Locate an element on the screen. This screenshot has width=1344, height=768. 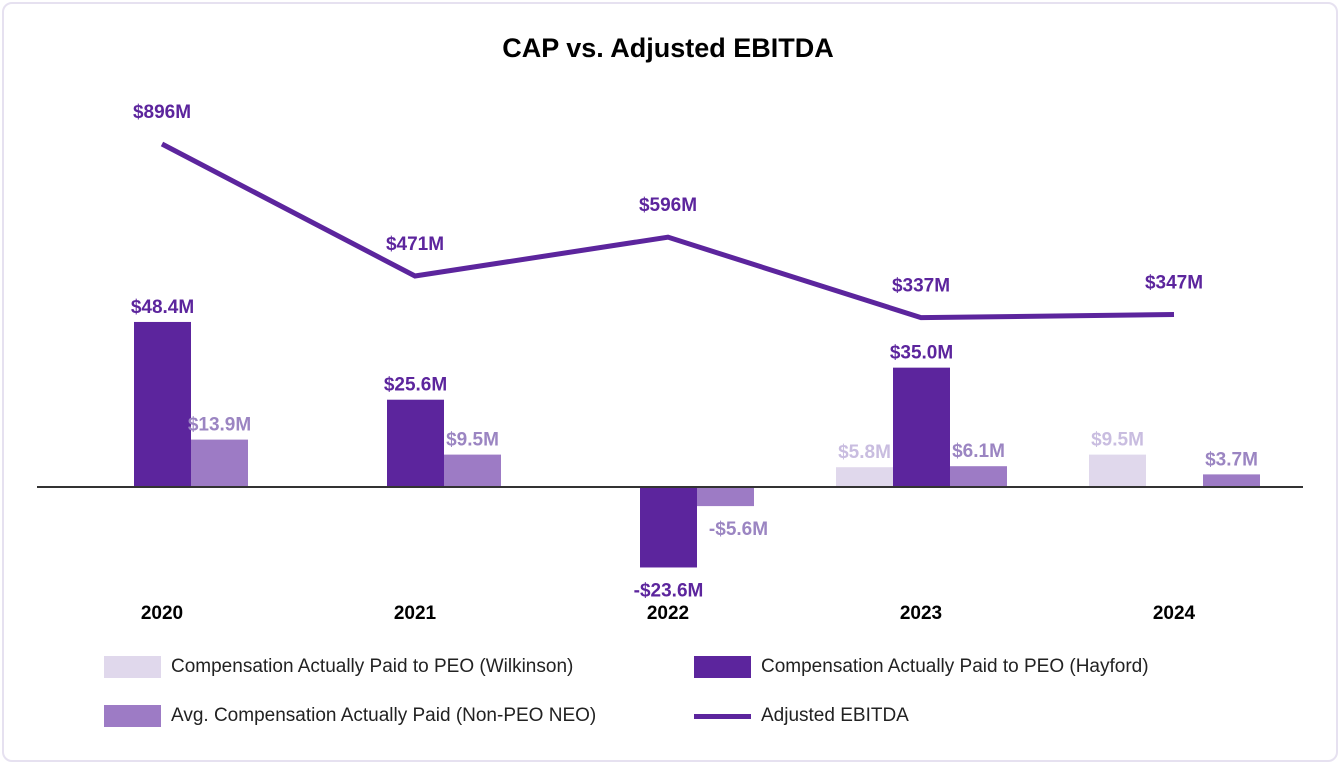
line-data-label: $347M is located at coordinates (1174, 283).